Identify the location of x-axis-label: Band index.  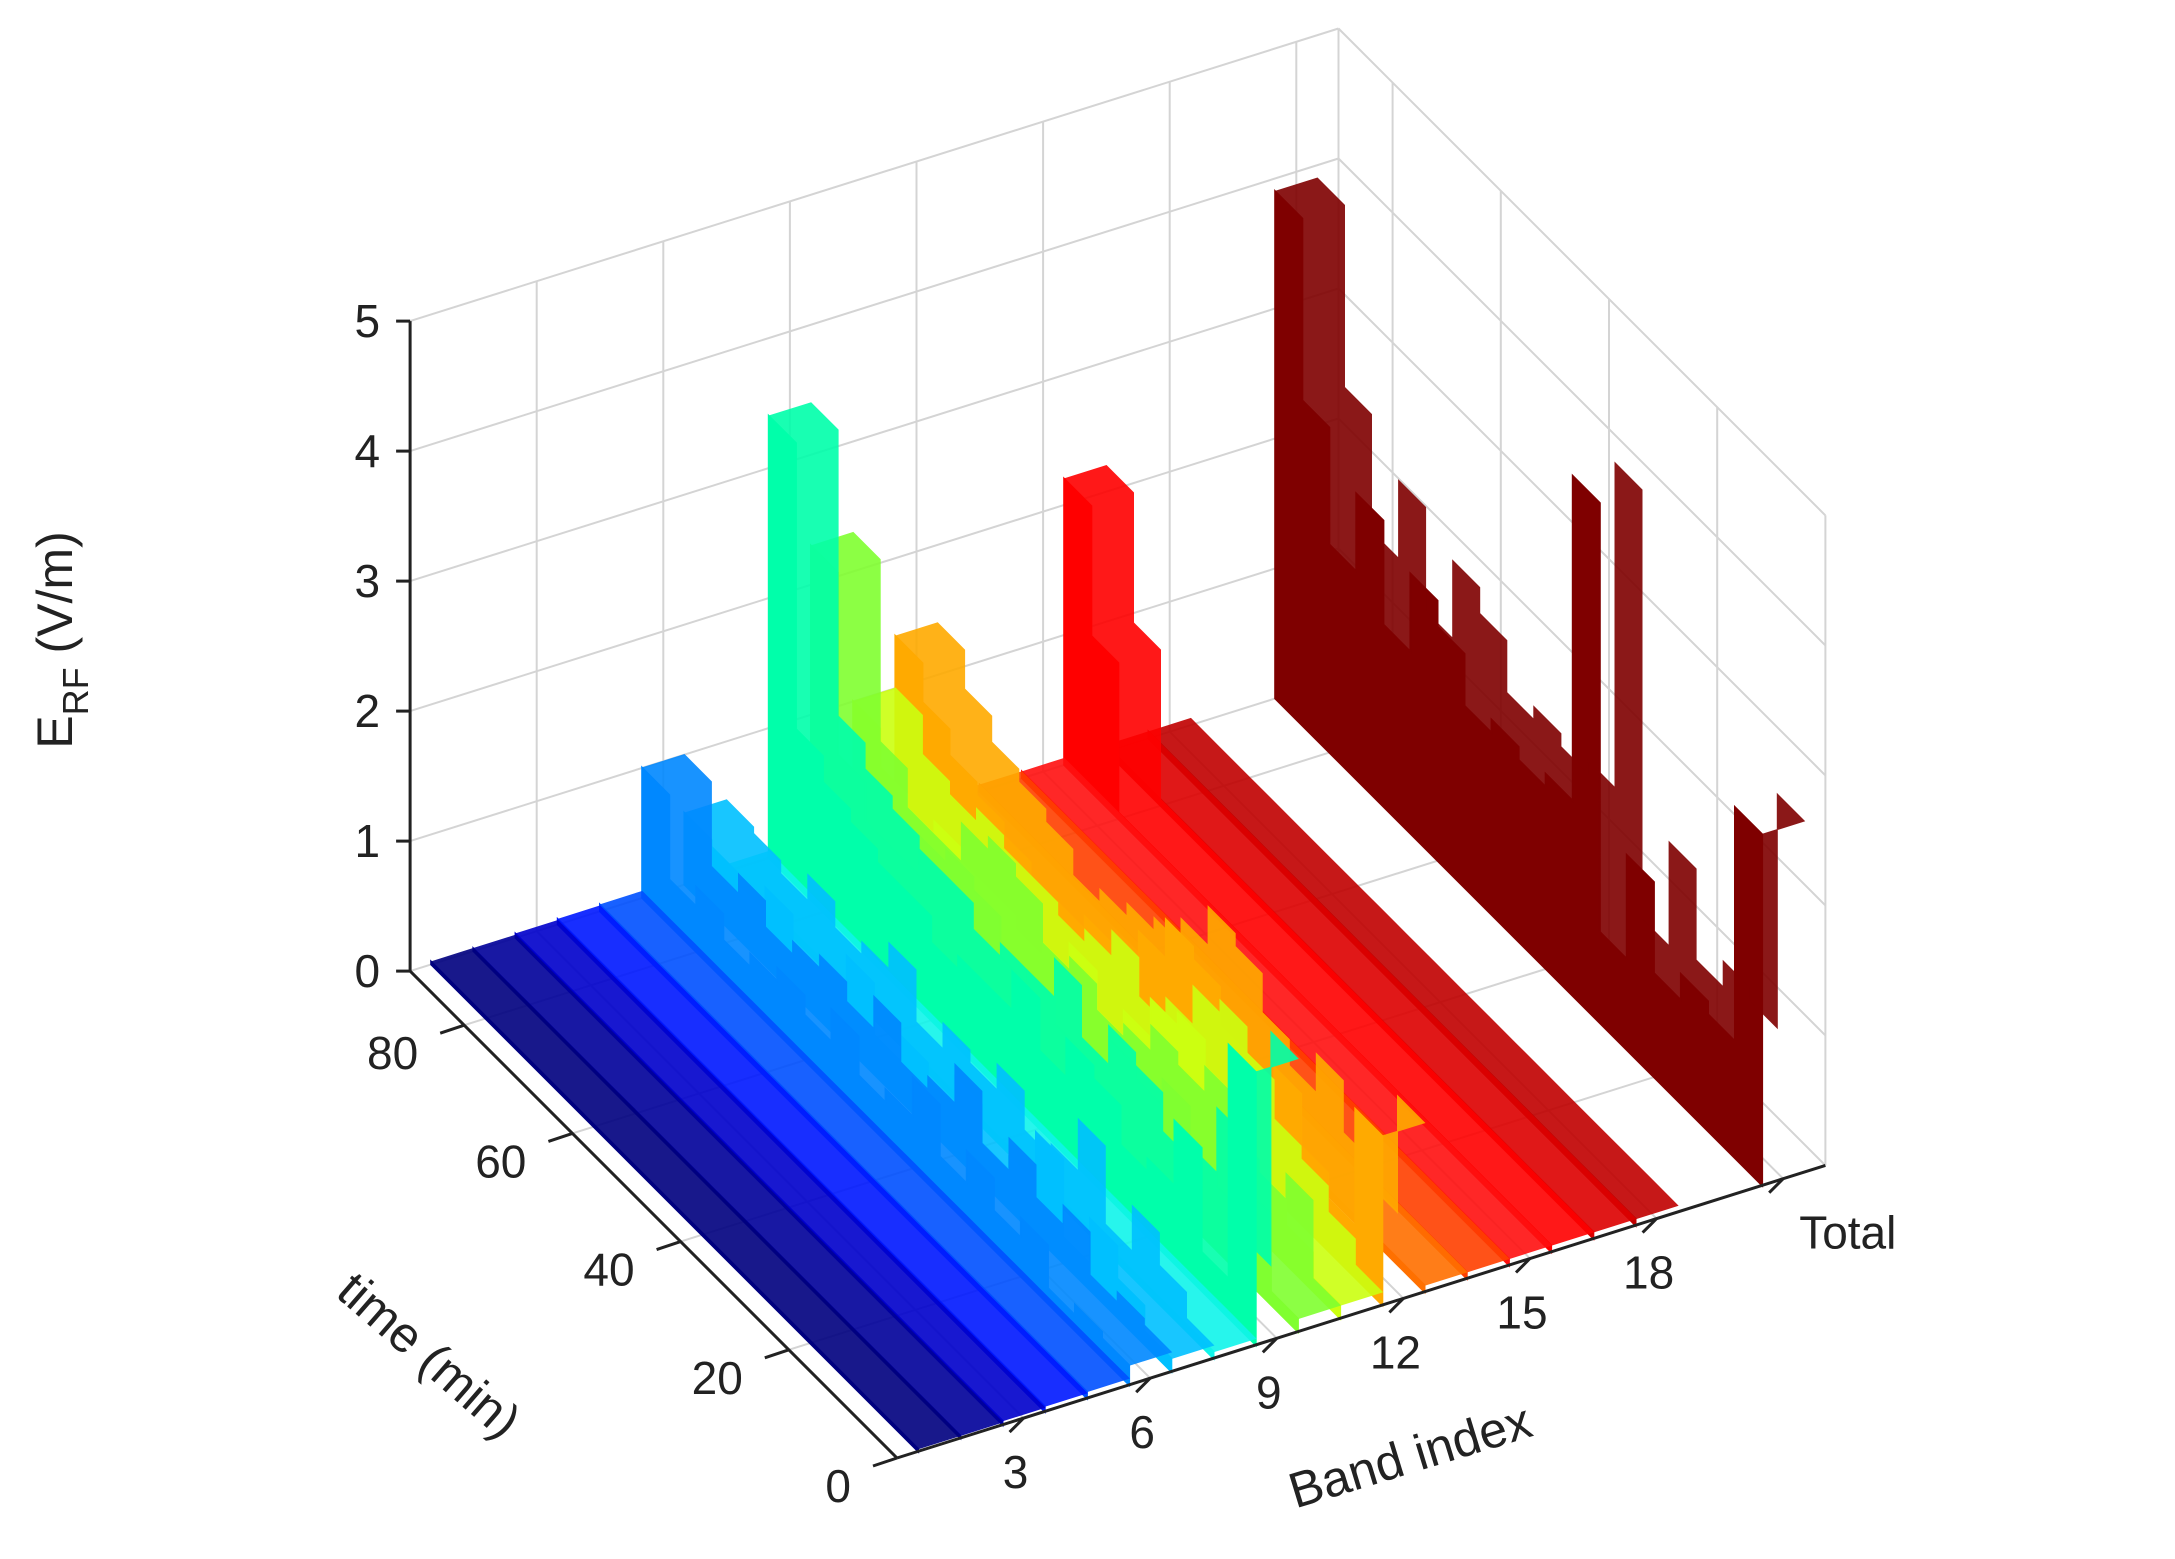
(1410, 1455).